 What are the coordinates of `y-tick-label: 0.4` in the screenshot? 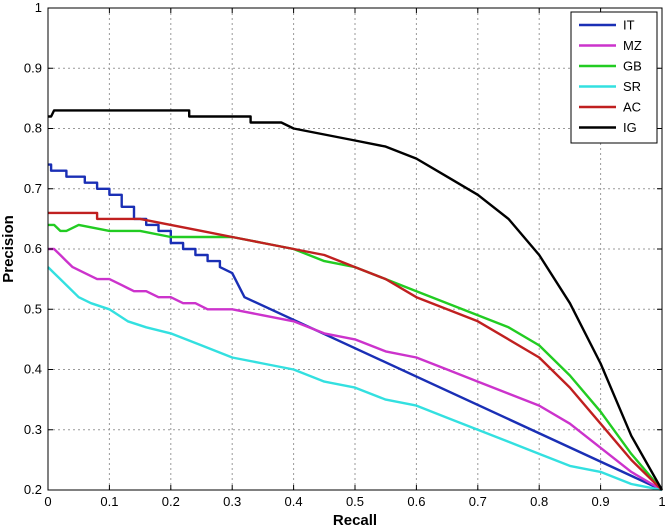 It's located at (33, 369).